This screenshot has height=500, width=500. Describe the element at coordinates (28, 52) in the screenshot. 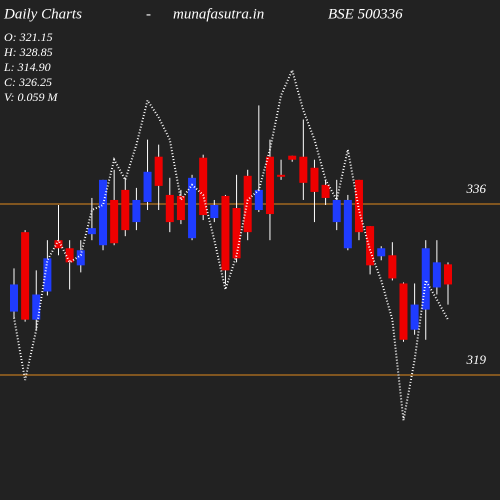

I see `info-line: H: 328.85` at that location.